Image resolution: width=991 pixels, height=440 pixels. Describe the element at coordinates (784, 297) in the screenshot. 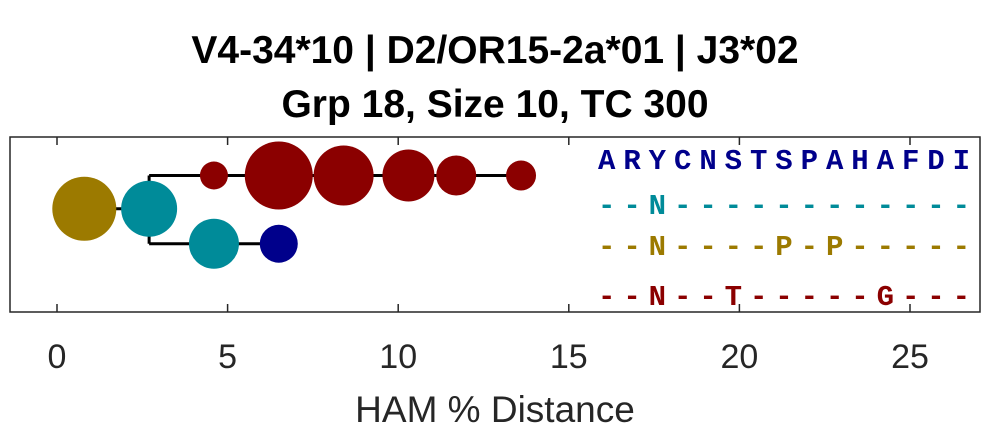

I see `sequence-label: --N--T-----G---` at that location.